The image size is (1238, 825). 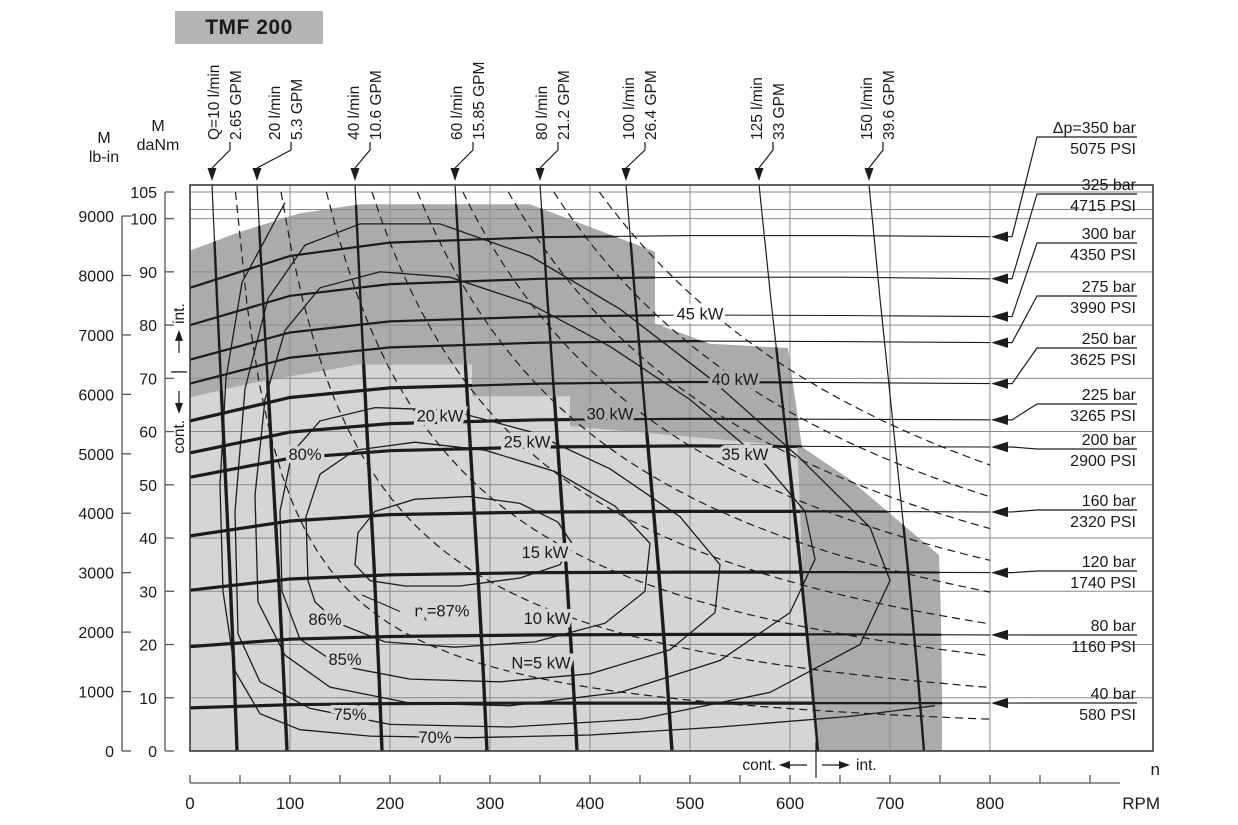 I want to click on flow-label-lmin: 40 l/min, so click(x=354, y=113).